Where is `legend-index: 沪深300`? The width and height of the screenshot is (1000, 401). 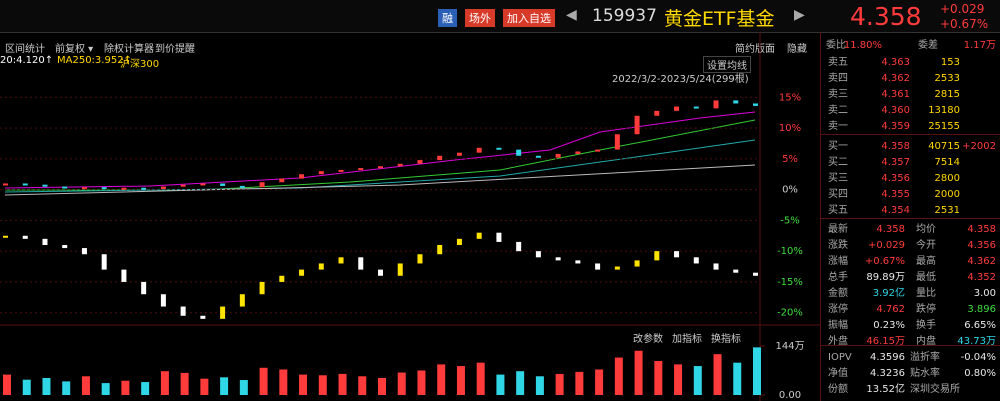 legend-index: 沪深300 is located at coordinates (140, 64).